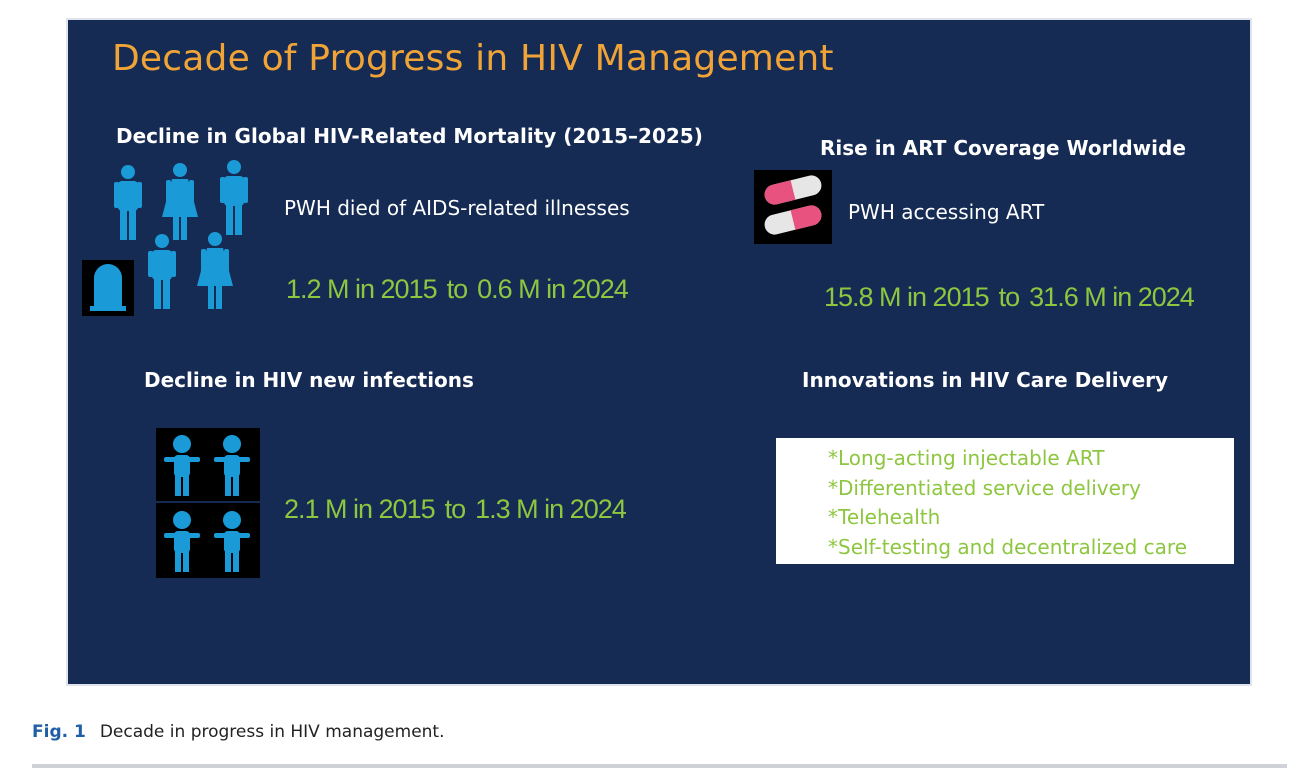 The image size is (1314, 784). What do you see at coordinates (985, 380) in the screenshot?
I see `innovations-heading: Innovations in HIV Care Delivery` at bounding box center [985, 380].